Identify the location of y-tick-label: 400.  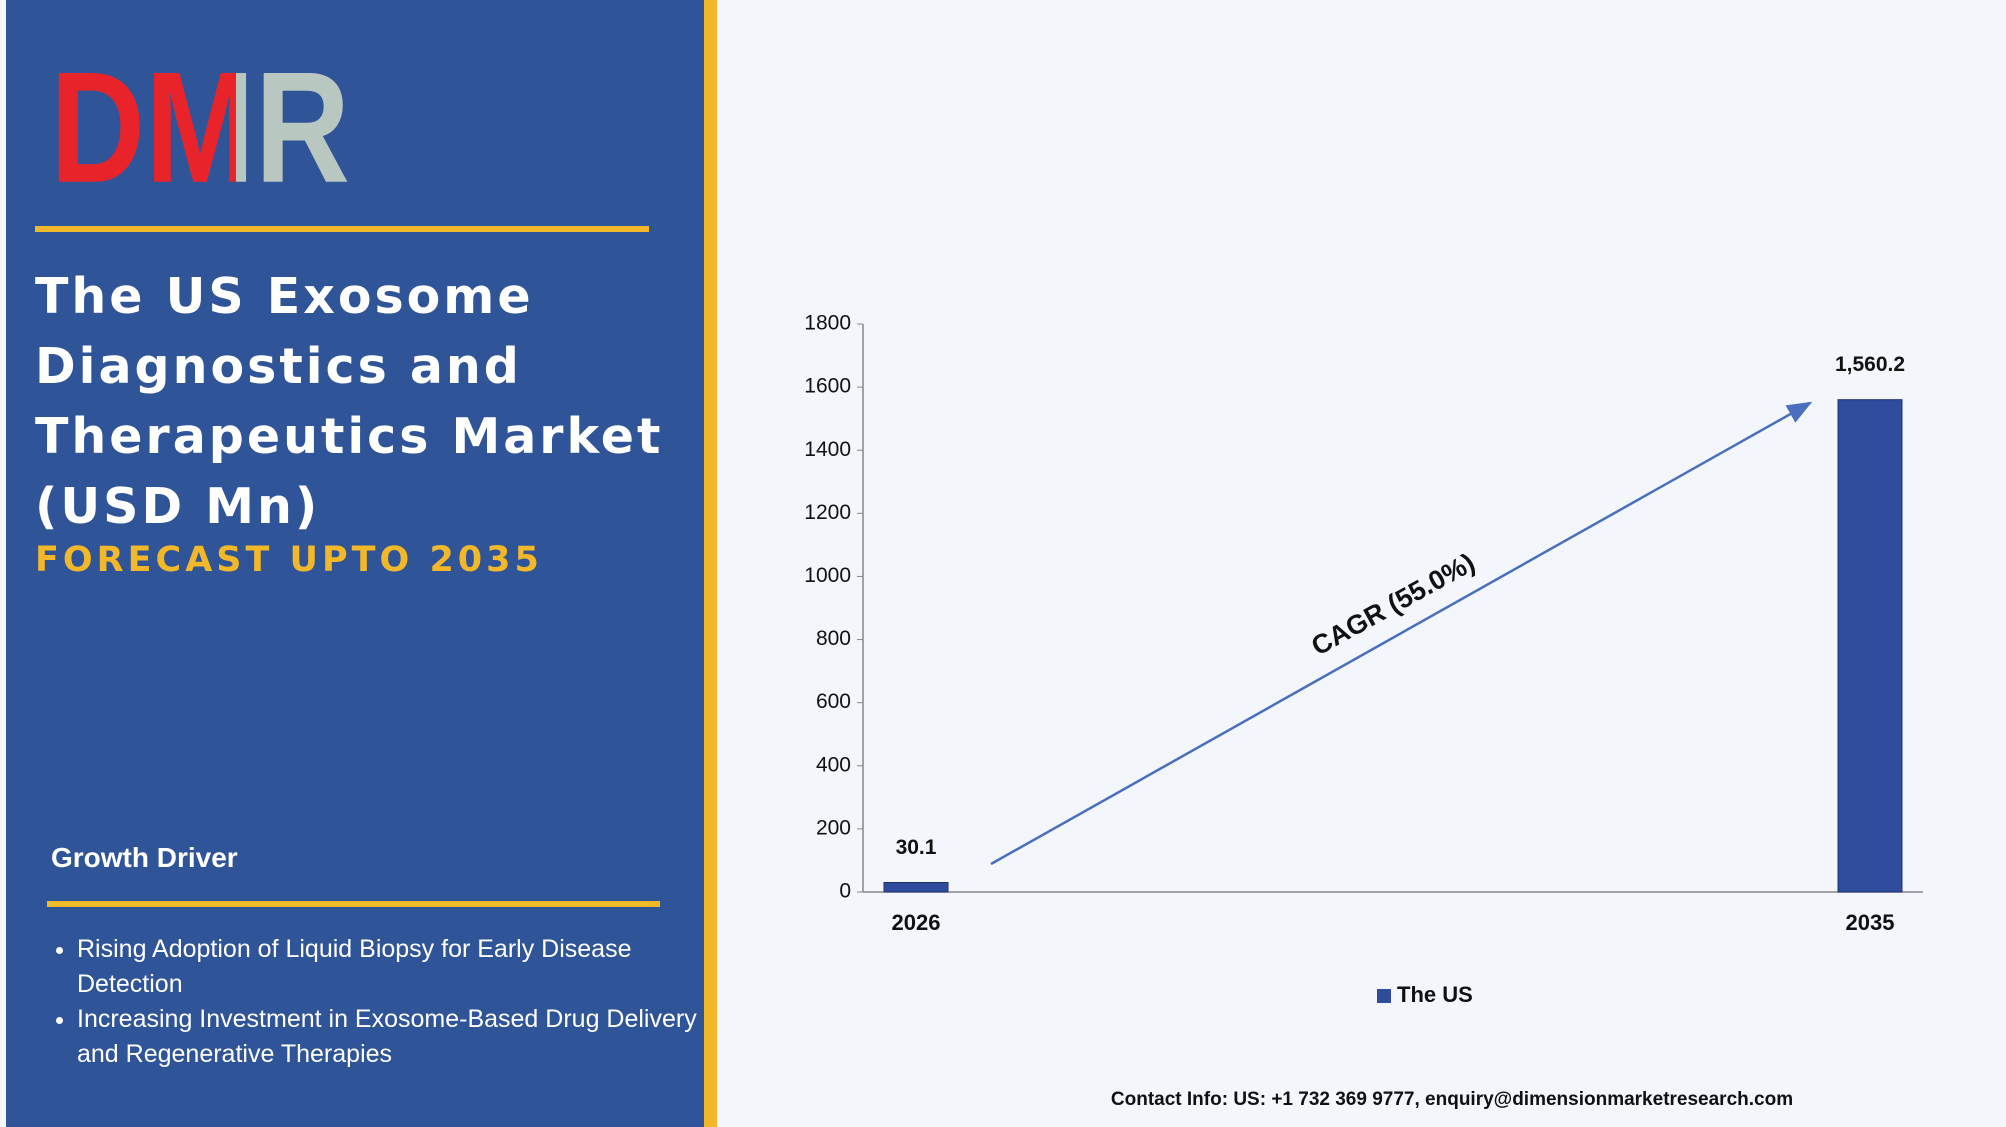
(833, 764).